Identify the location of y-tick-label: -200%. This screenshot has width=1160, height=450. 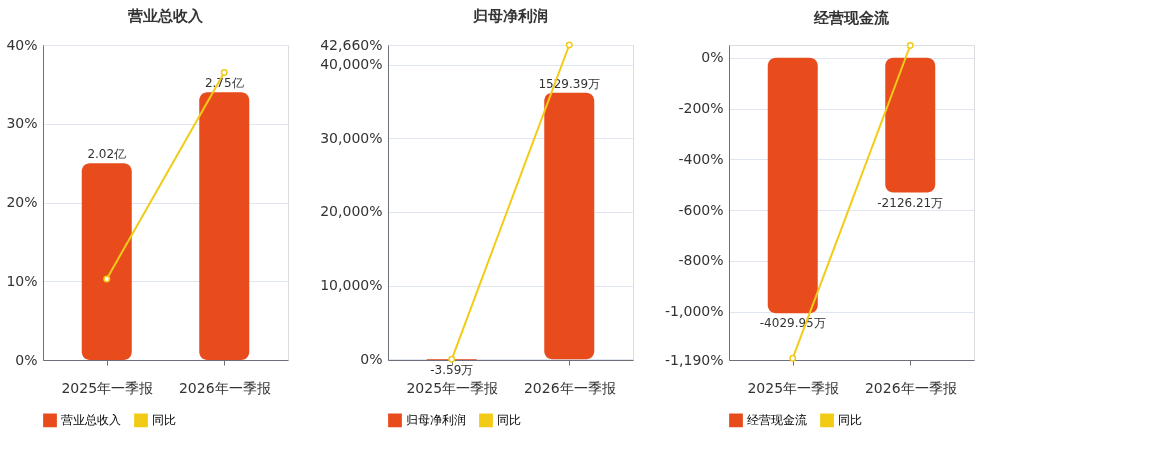
(701, 108).